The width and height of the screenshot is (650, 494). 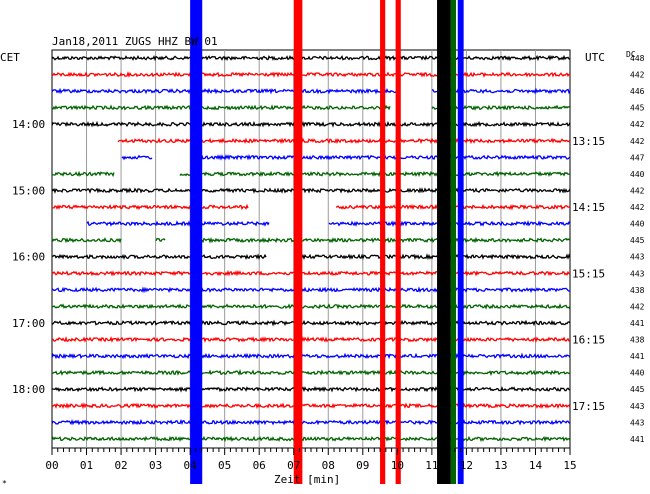 What do you see at coordinates (28, 190) in the screenshot?
I see `cet-time-label: 15:00` at bounding box center [28, 190].